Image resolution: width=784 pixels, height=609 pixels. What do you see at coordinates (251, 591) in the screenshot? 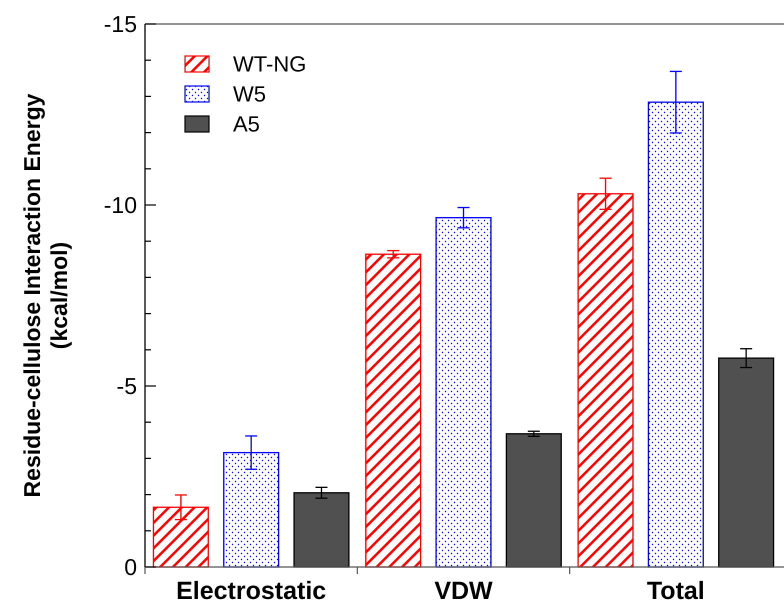
I see `x-tick-label: Electrostatic` at bounding box center [251, 591].